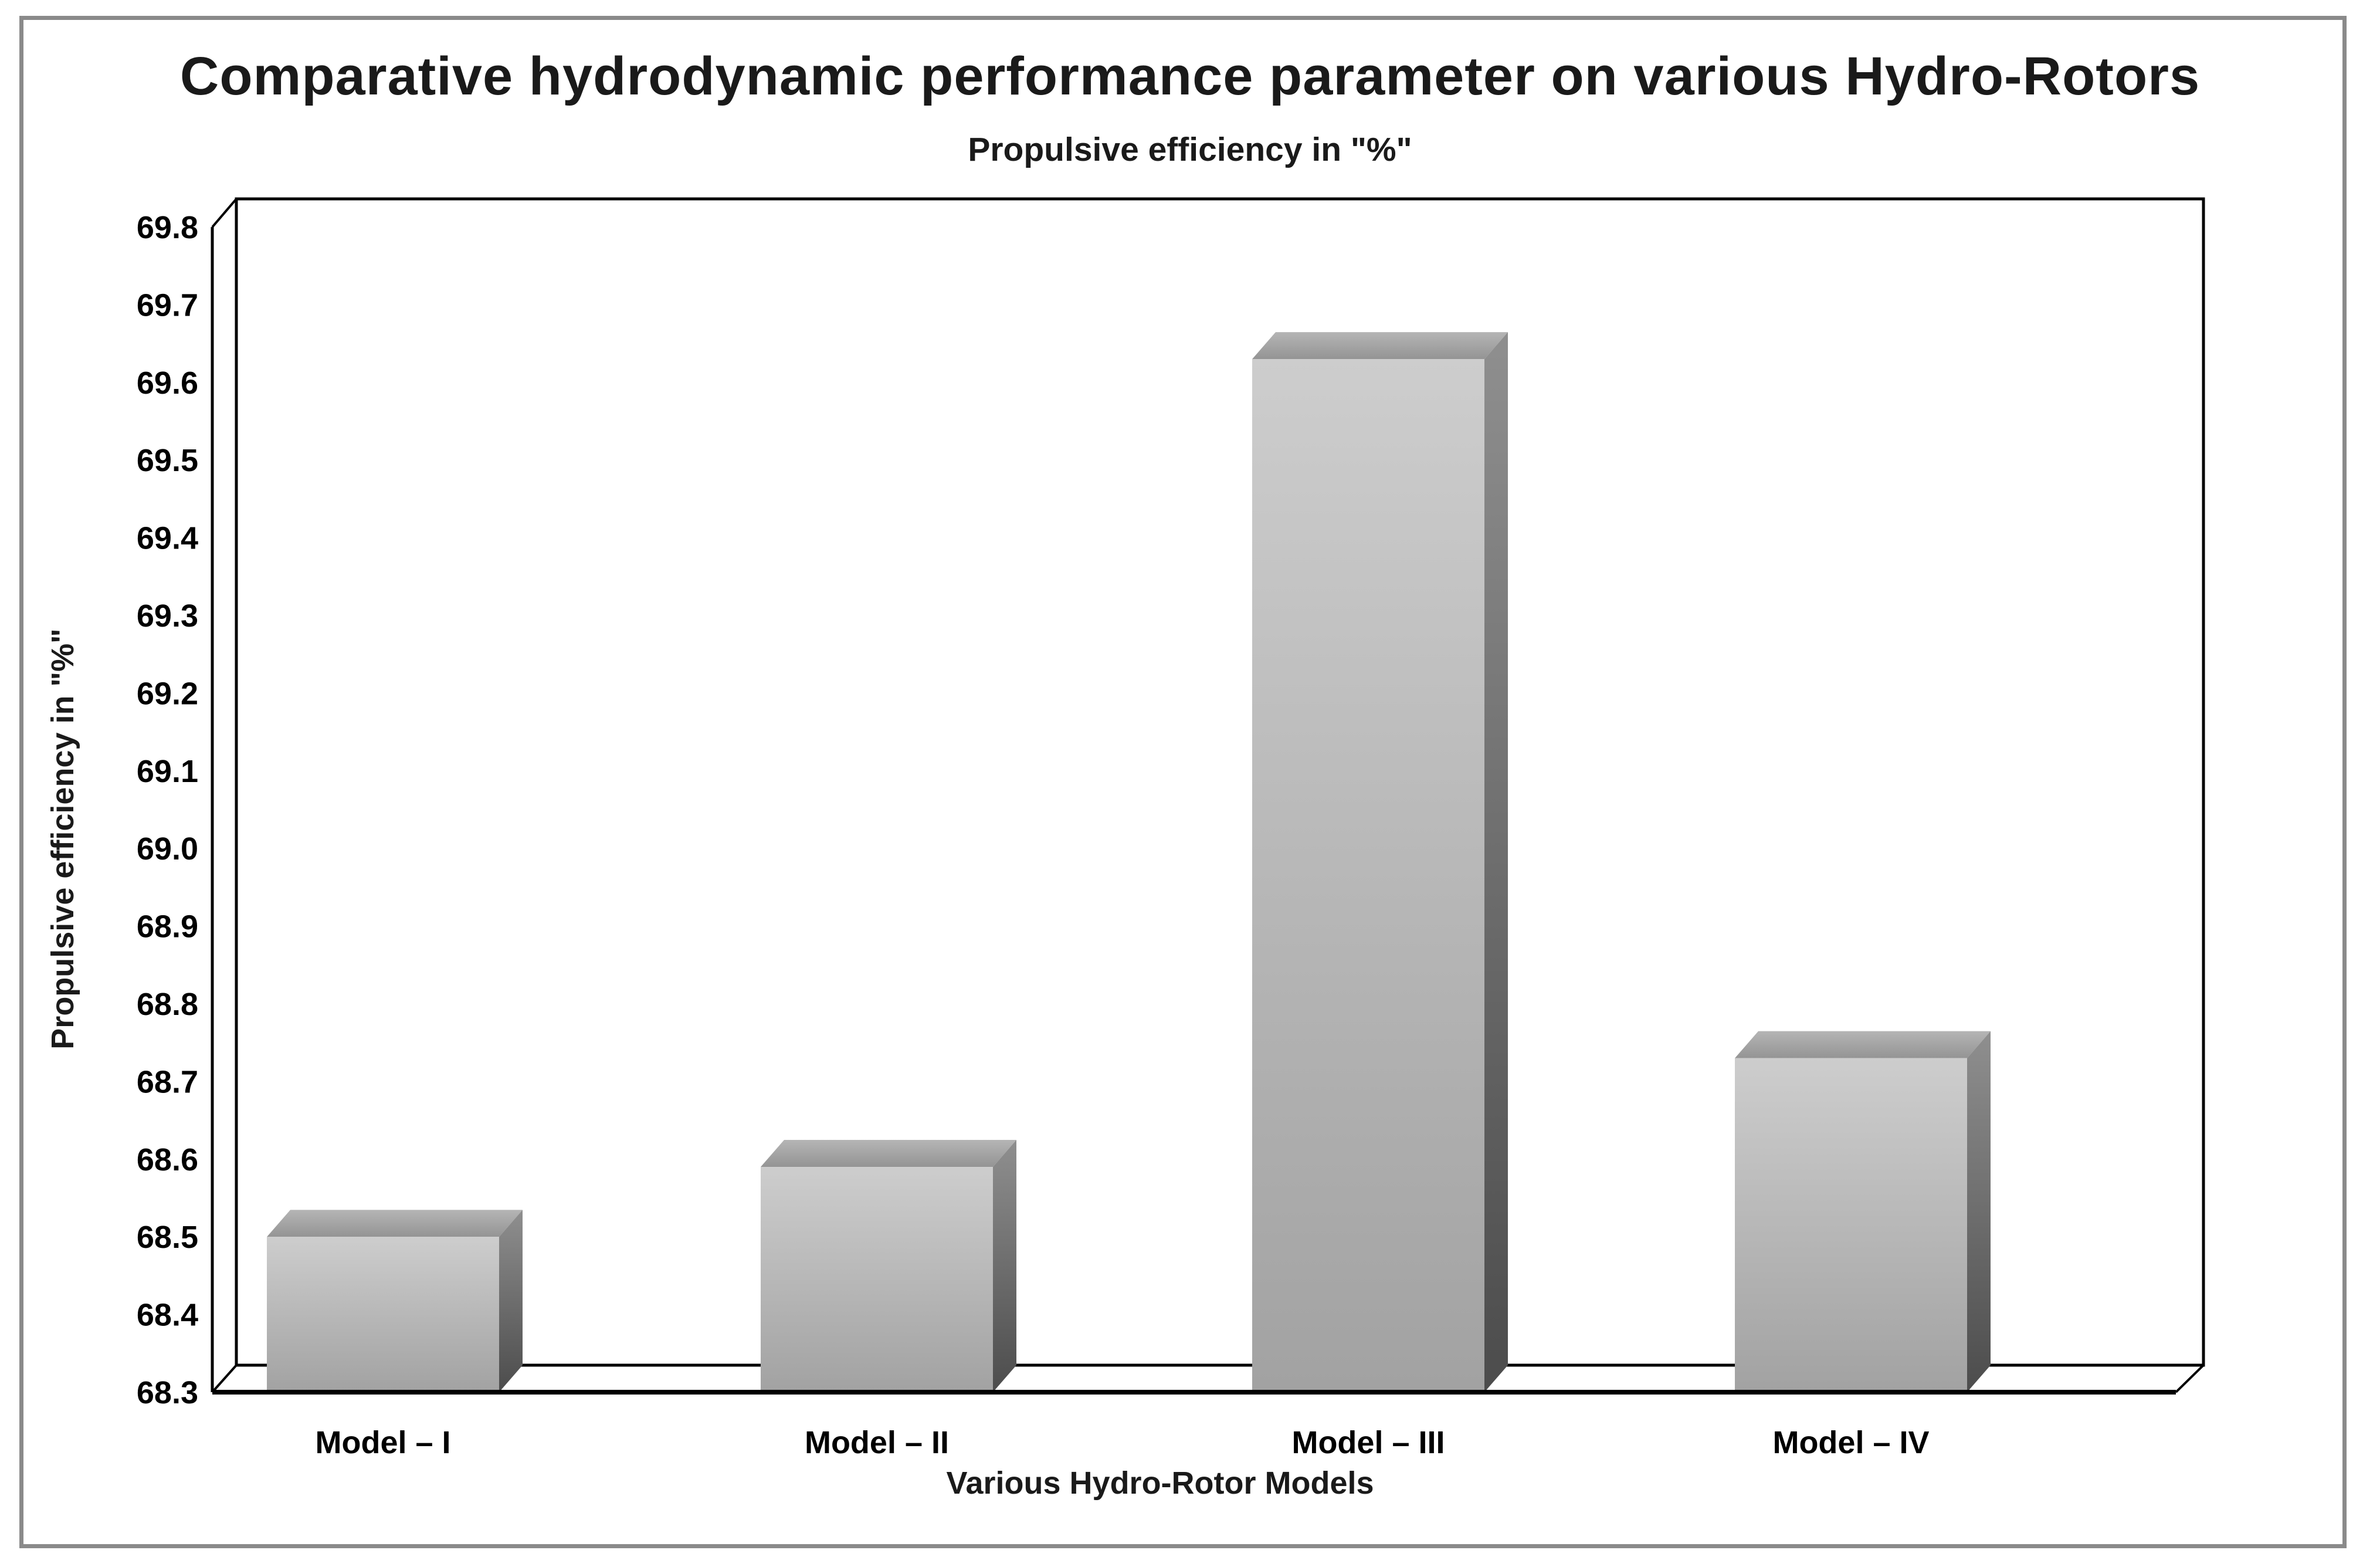  Describe the element at coordinates (167, 383) in the screenshot. I see `y-tick-label: 69.6` at that location.